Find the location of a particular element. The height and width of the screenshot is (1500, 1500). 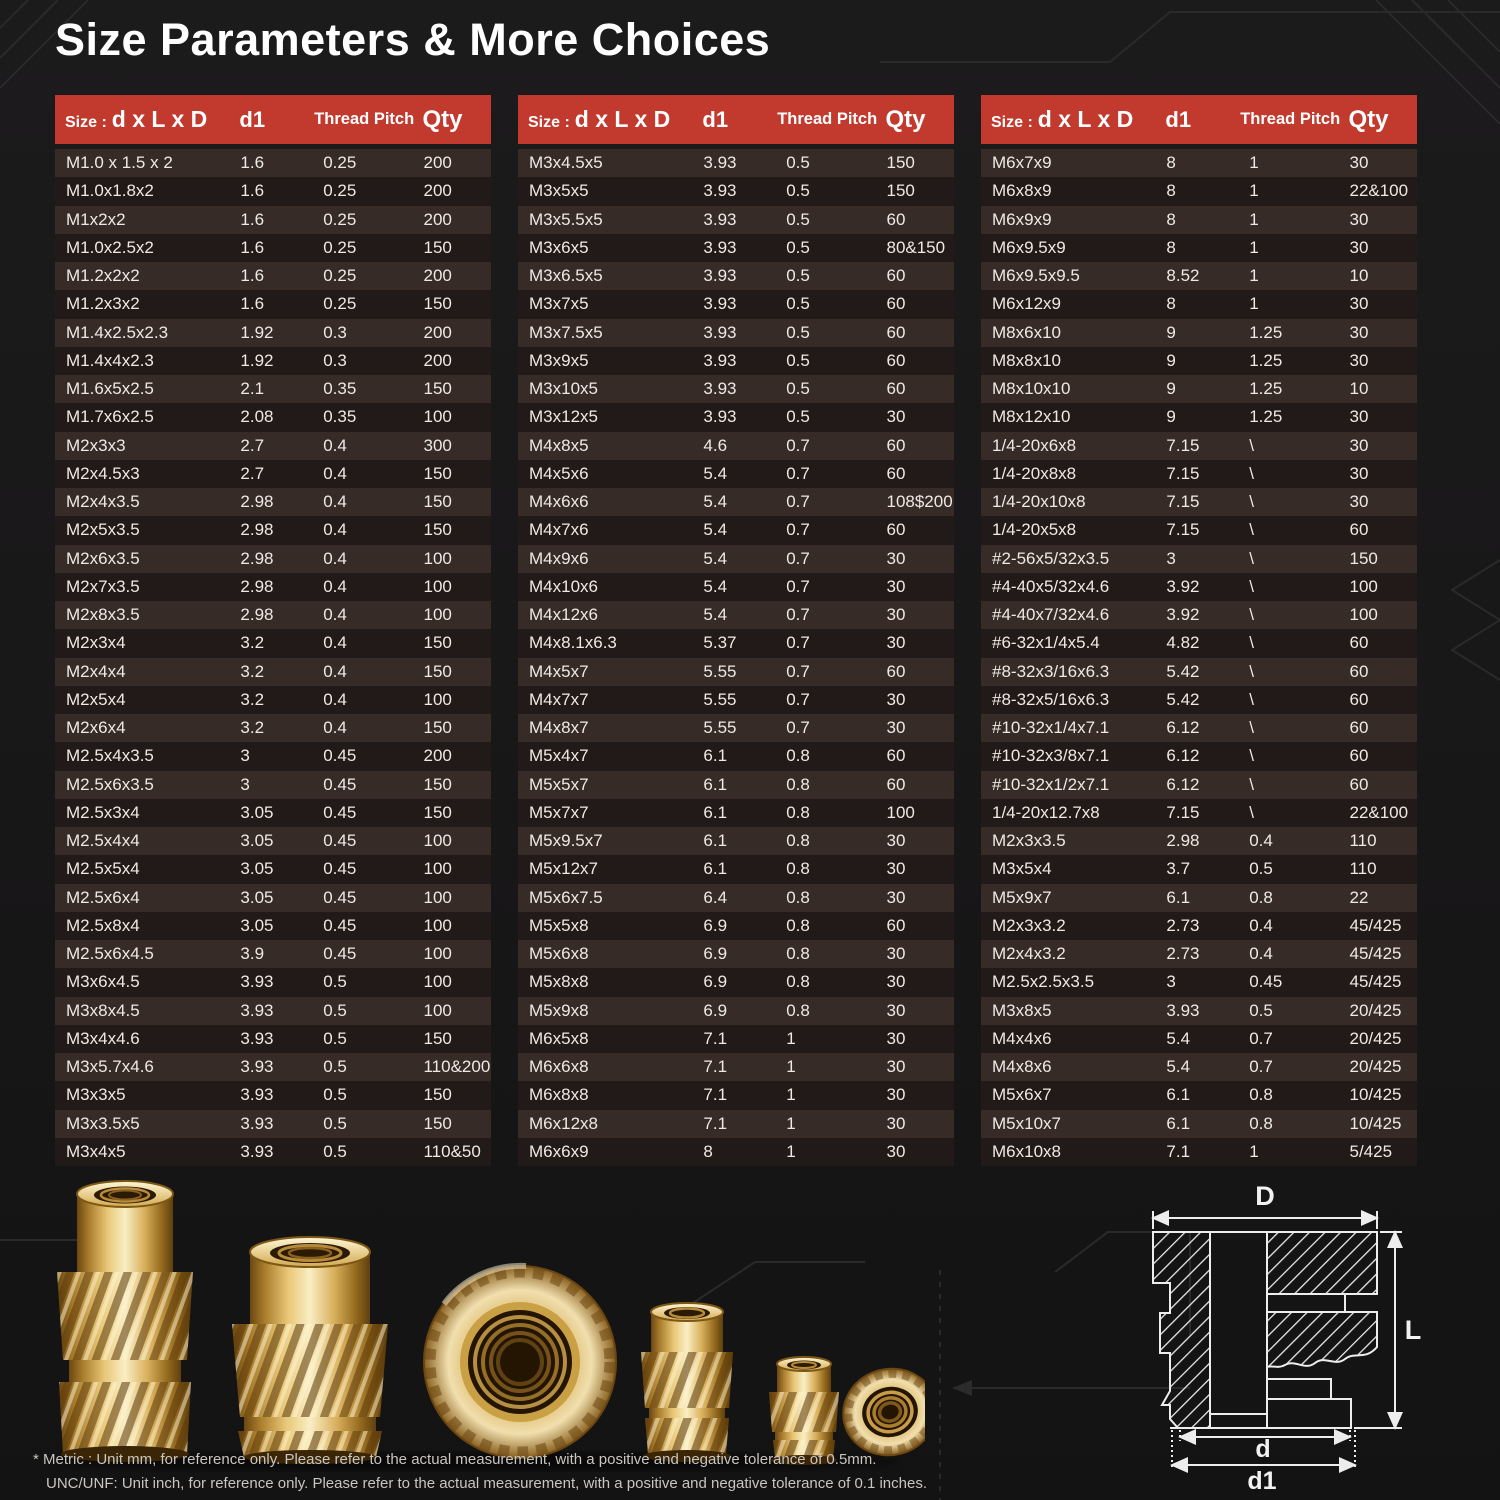

cell-size: #2-56x5/32x3.5 is located at coordinates (1051, 558).